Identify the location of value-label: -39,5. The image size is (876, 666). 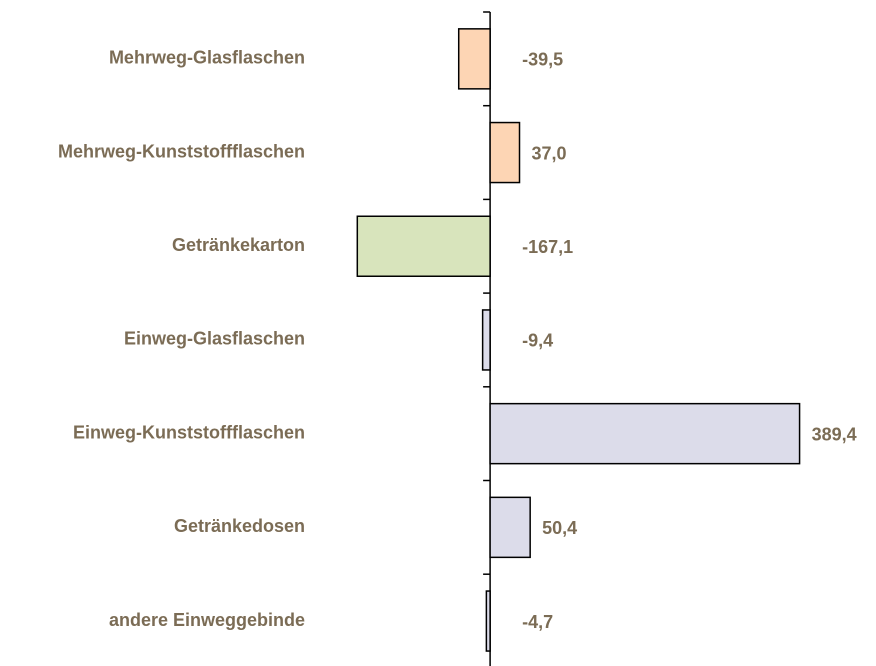
(542, 60).